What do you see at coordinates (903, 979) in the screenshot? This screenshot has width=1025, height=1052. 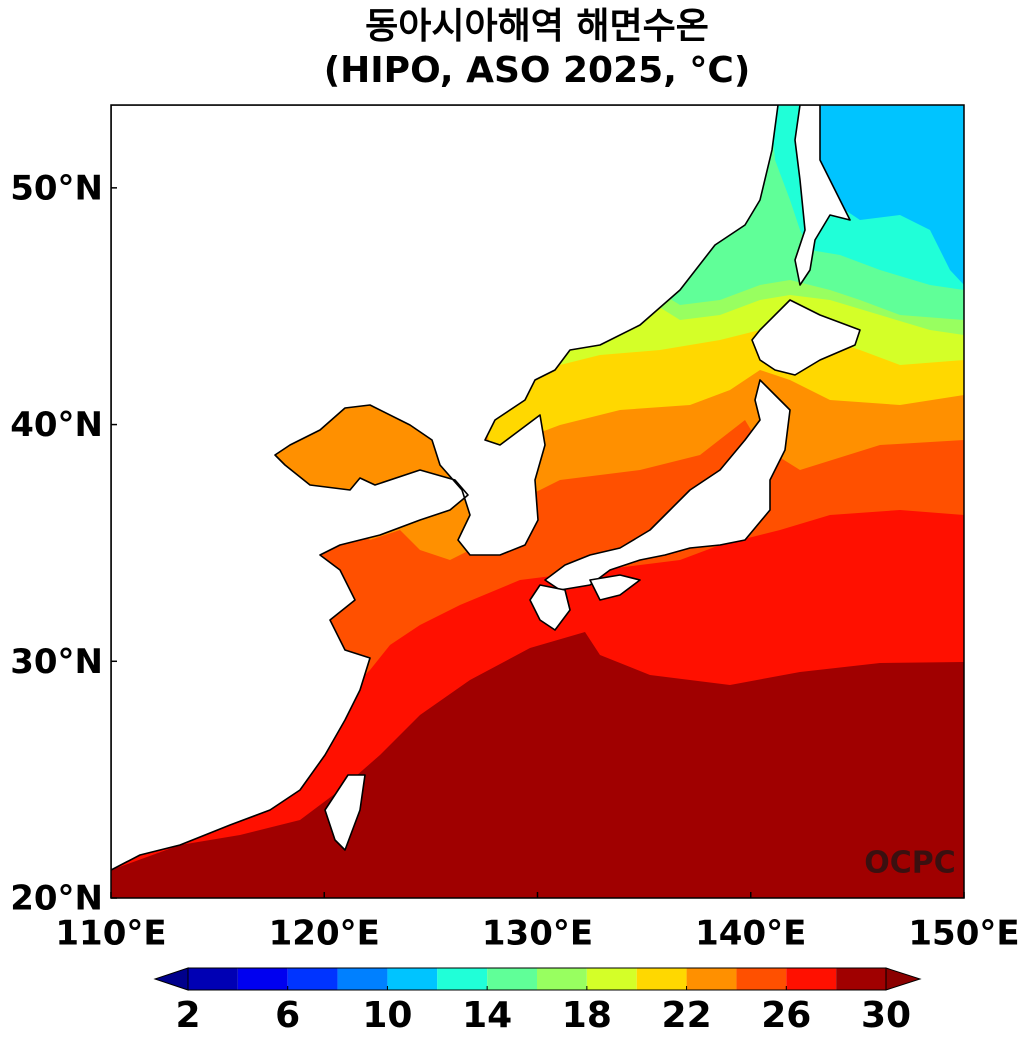 I see `colorbar-extend-high` at bounding box center [903, 979].